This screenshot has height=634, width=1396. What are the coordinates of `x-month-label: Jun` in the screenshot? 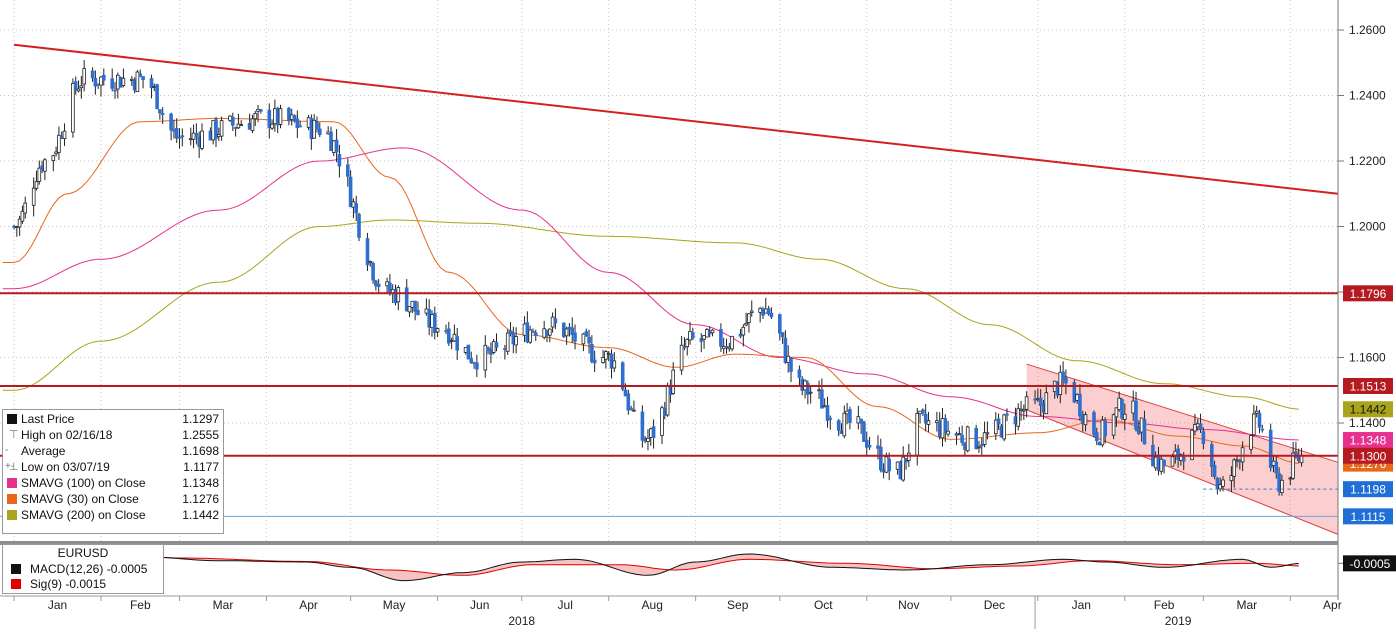 It's located at (479, 605).